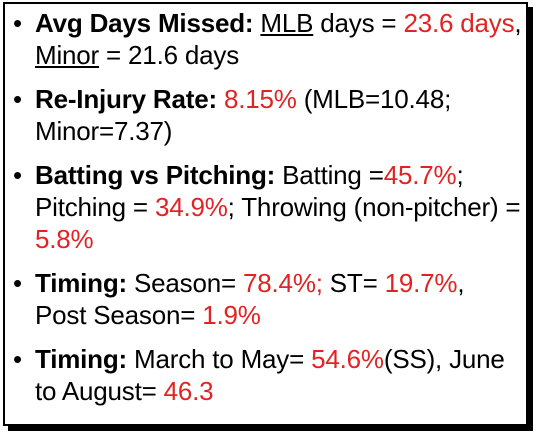 The width and height of the screenshot is (540, 437). I want to click on item-text: ,, so click(518, 23).